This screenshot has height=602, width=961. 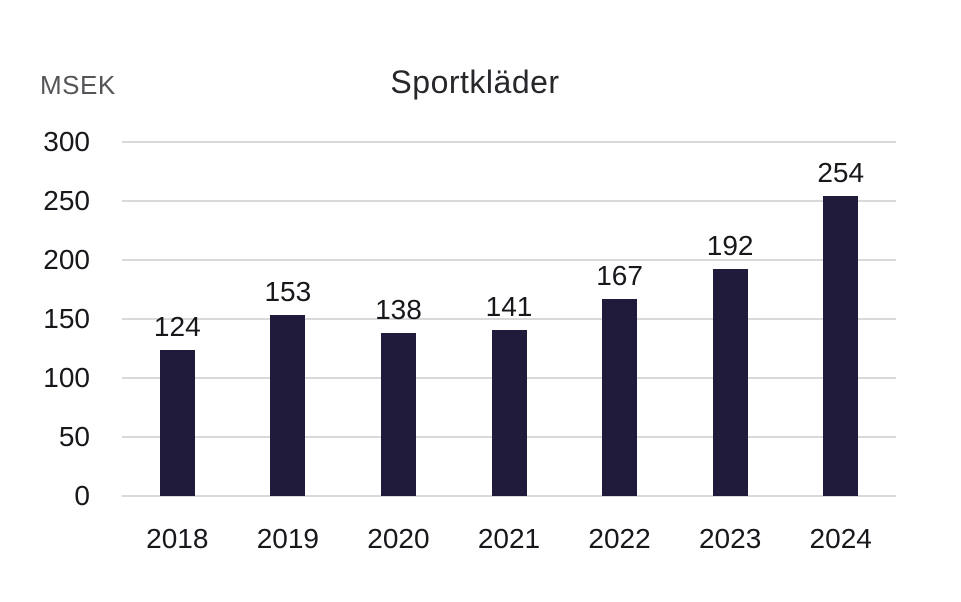 What do you see at coordinates (840, 538) in the screenshot?
I see `x-tick-label-2024: 2024` at bounding box center [840, 538].